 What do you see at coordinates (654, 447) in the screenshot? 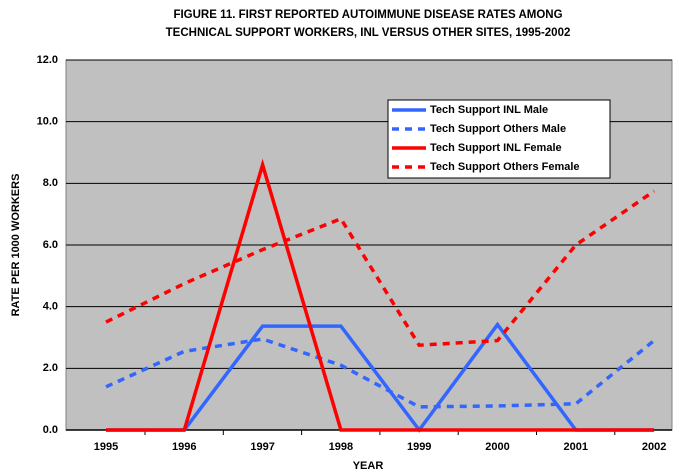
I see `x-tick-label: 2002` at bounding box center [654, 447].